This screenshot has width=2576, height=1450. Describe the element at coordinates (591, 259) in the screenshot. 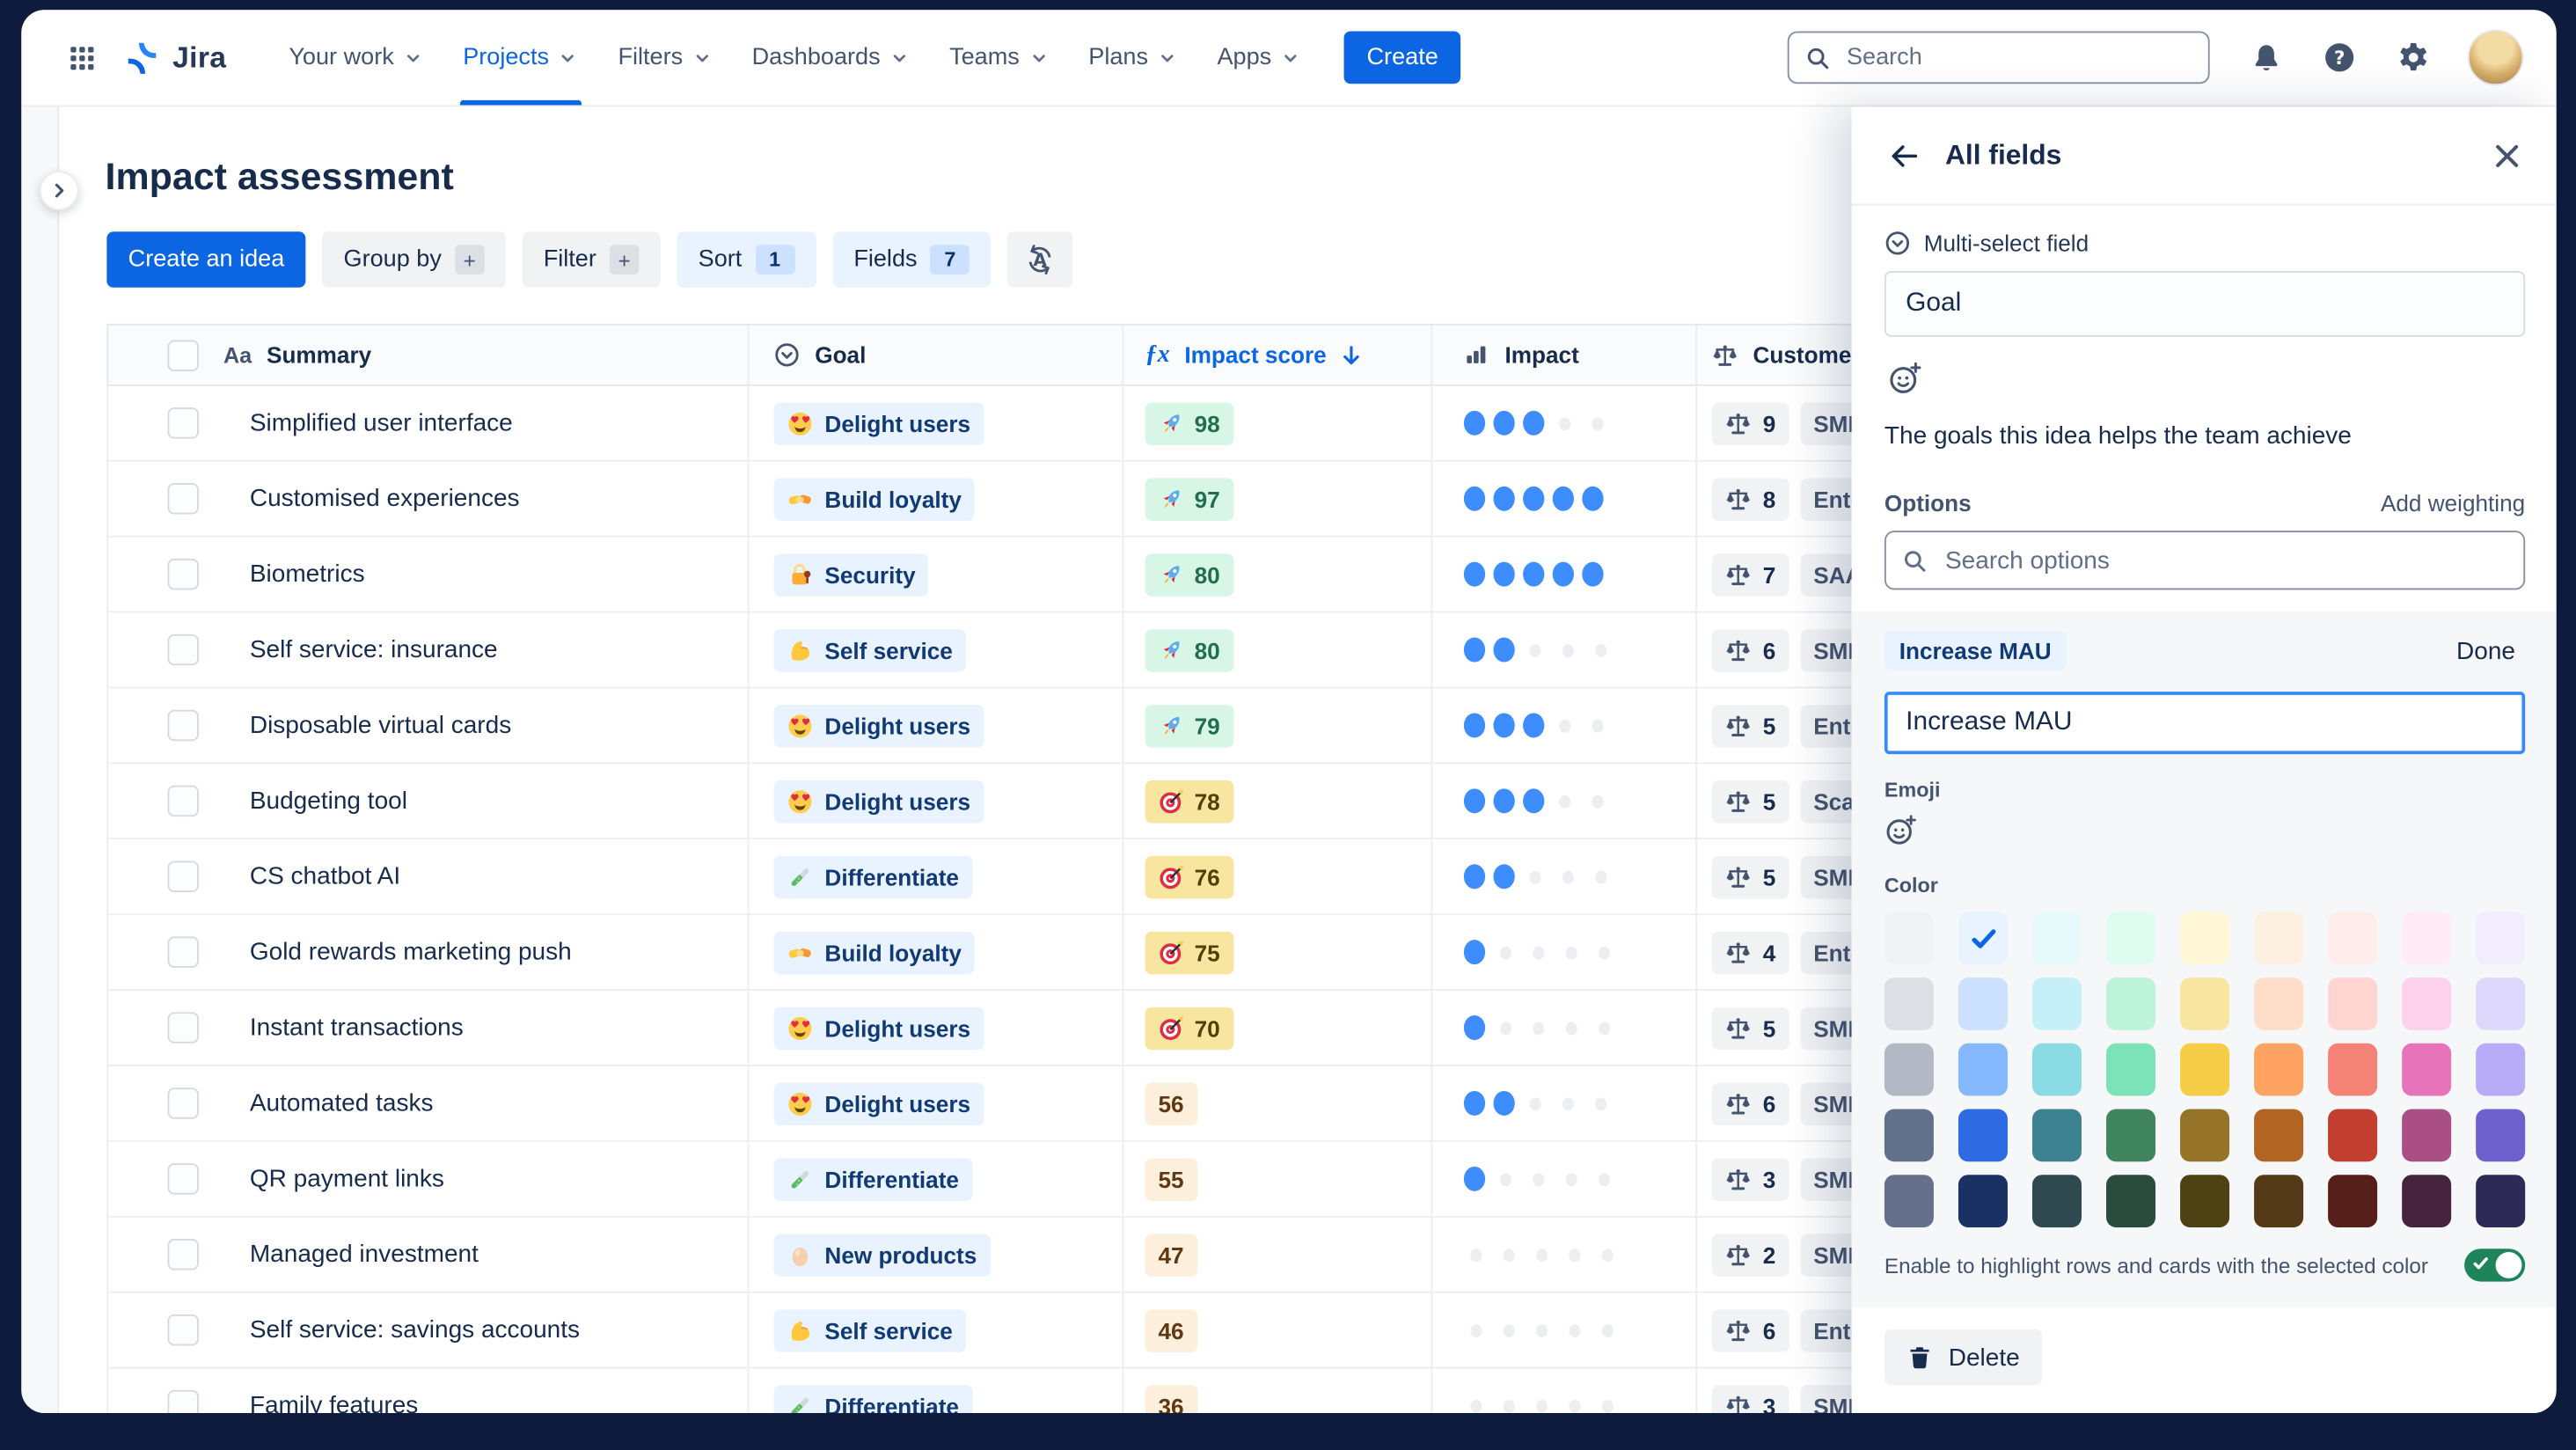

I see `filter-button: Filter +` at that location.